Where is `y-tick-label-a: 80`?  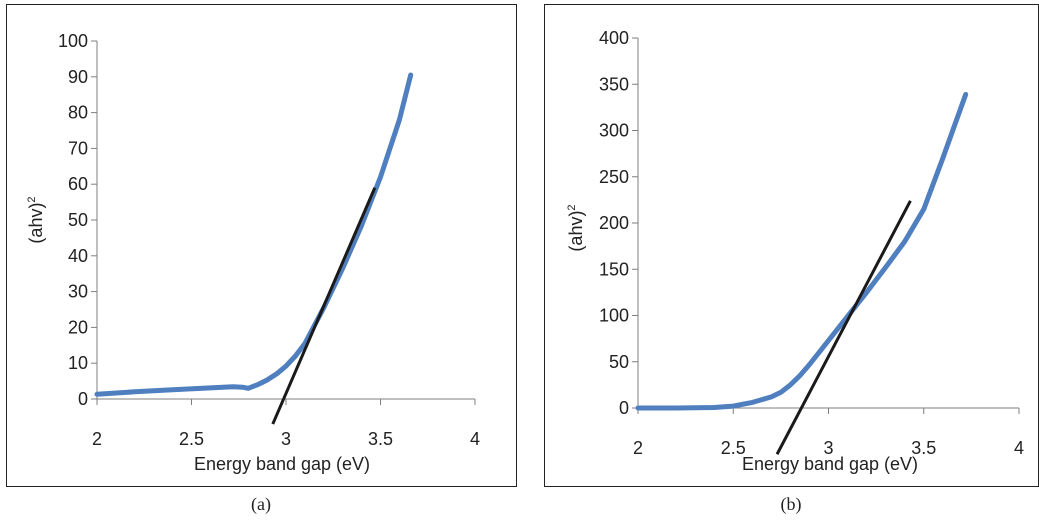 y-tick-label-a: 80 is located at coordinates (78, 113).